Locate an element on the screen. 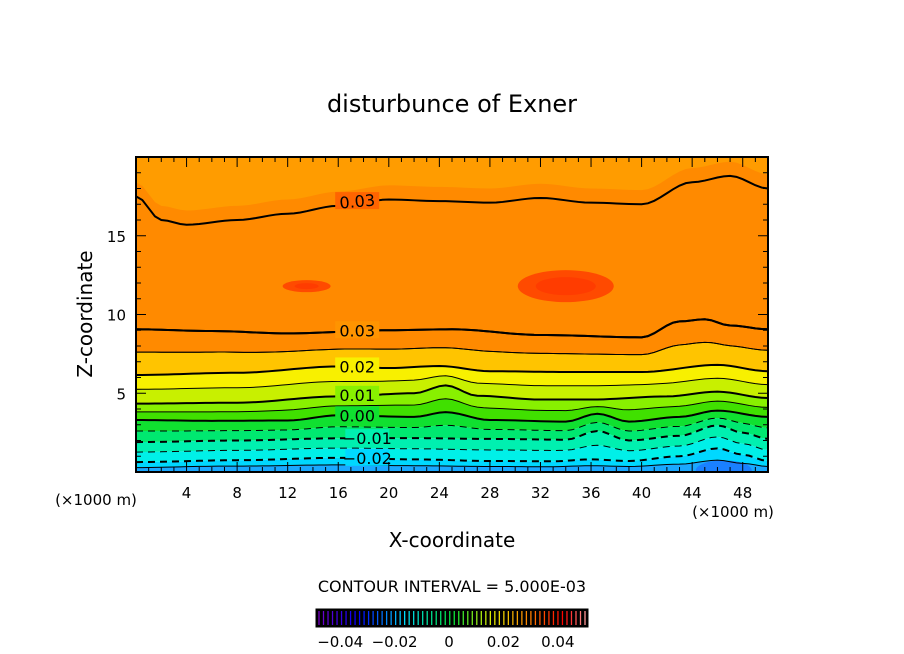 The width and height of the screenshot is (904, 654). y-tick-label: 5 is located at coordinates (121, 394).